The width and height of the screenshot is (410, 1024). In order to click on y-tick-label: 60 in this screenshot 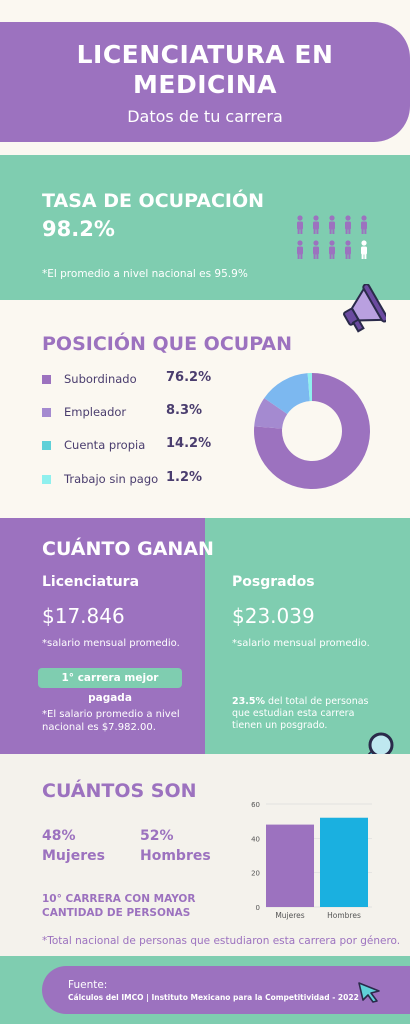, I will do `click(255, 805)`.